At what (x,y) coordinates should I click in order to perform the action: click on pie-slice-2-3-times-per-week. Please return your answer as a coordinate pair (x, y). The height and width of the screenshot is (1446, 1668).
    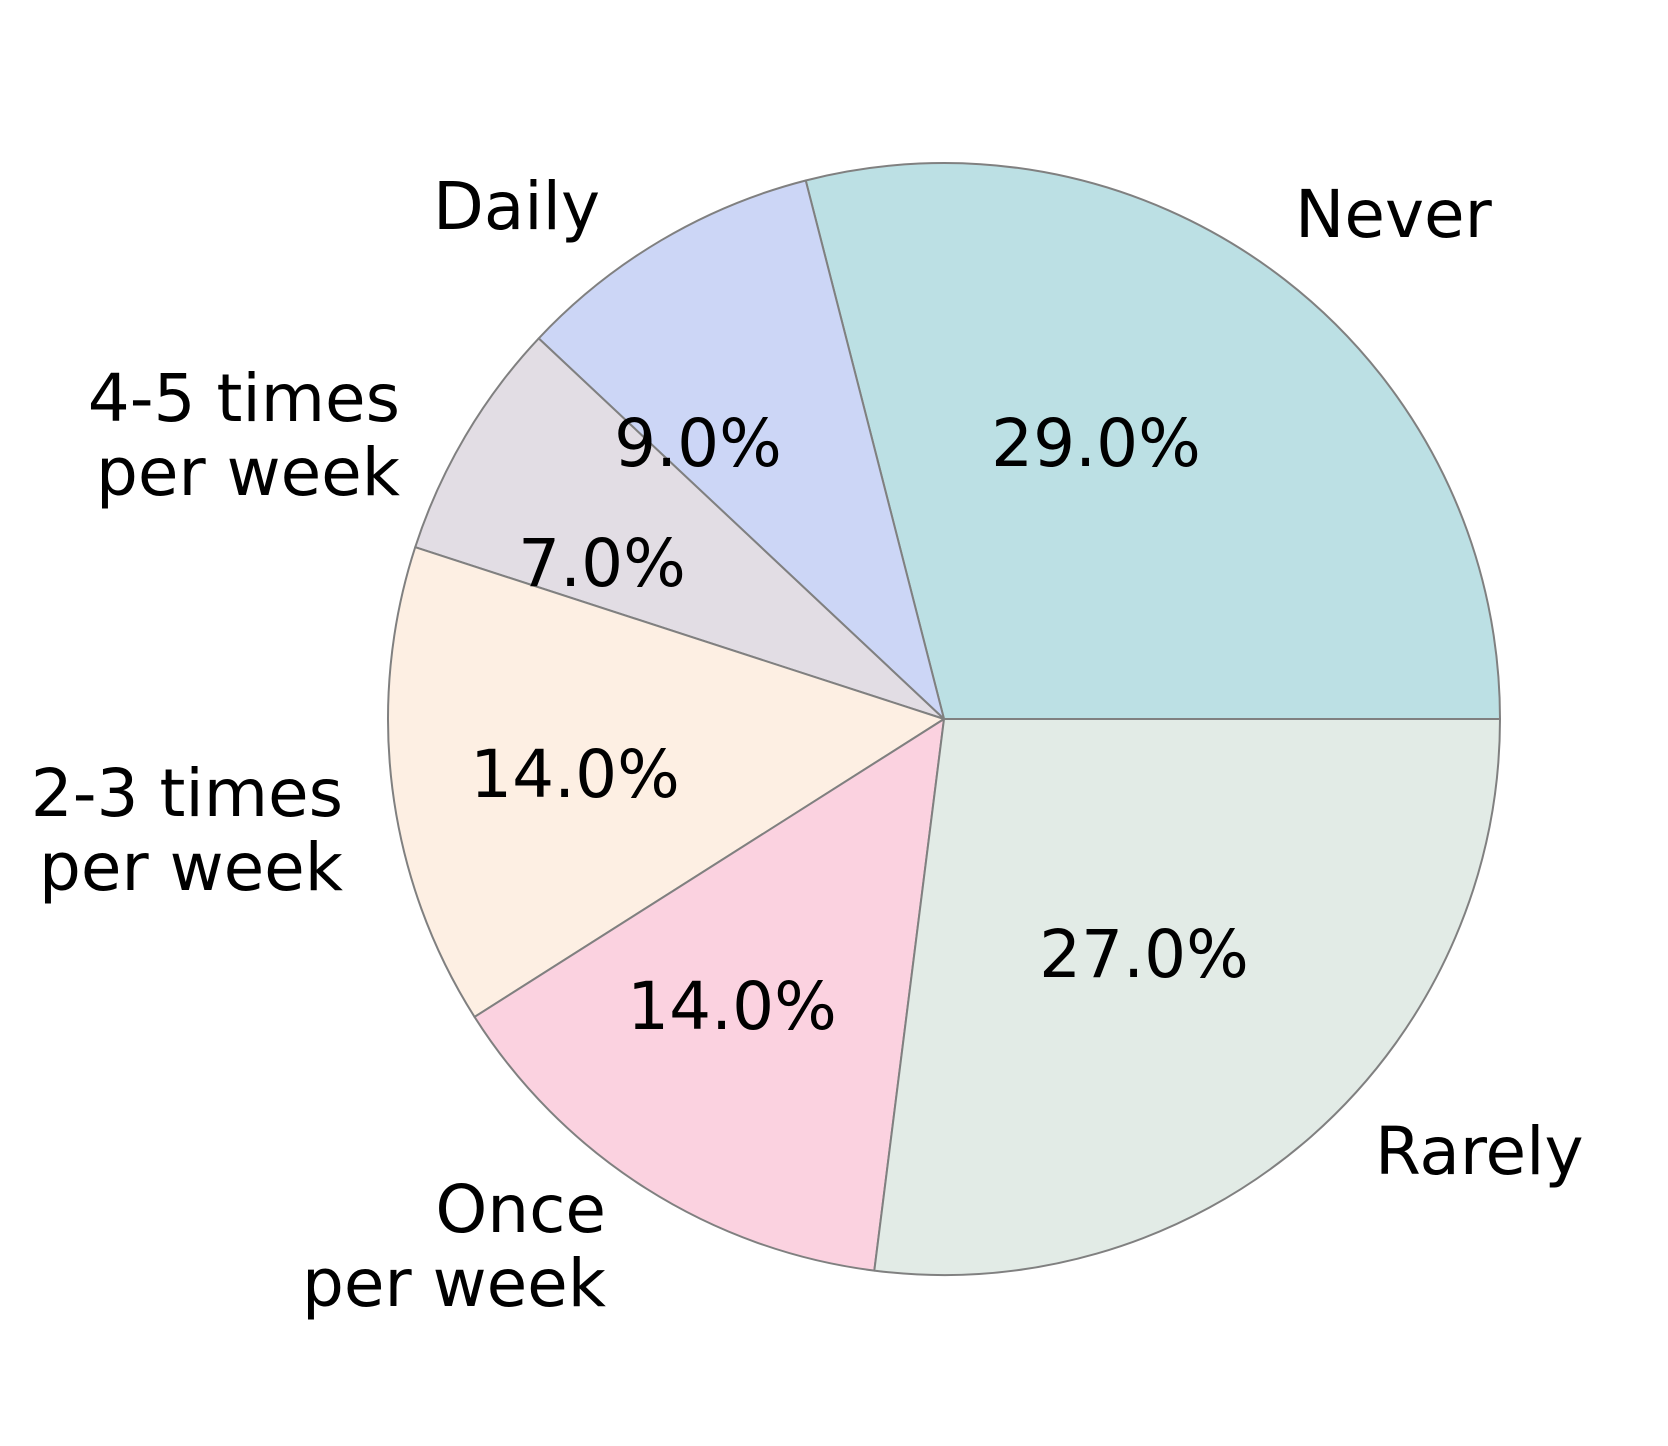
    Looking at the image, I should click on (665, 782).